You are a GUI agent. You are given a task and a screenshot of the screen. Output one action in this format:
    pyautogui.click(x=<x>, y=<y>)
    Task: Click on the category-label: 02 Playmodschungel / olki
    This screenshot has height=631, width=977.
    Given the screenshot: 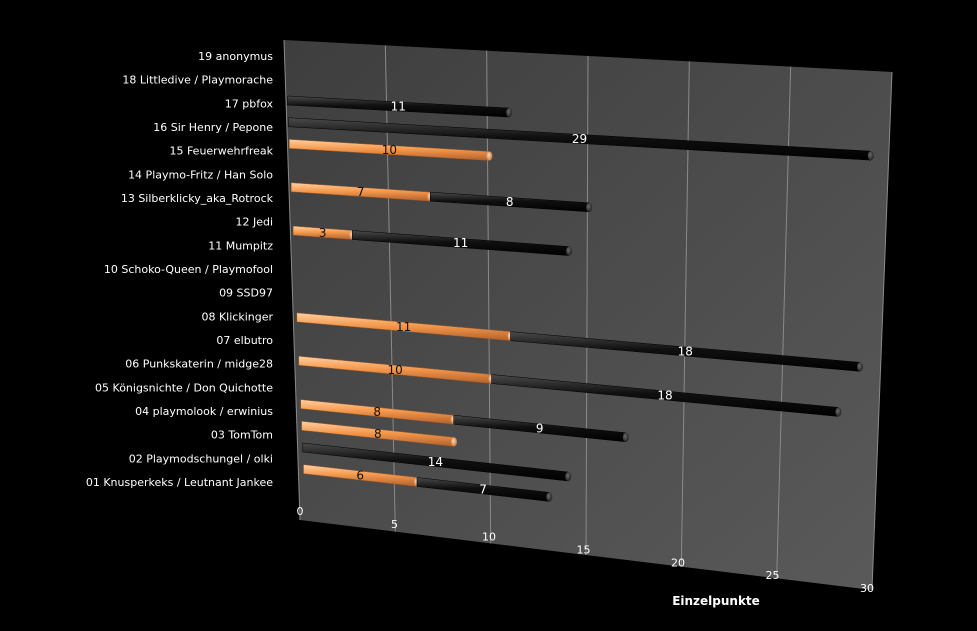 What is the action you would take?
    pyautogui.click(x=201, y=458)
    